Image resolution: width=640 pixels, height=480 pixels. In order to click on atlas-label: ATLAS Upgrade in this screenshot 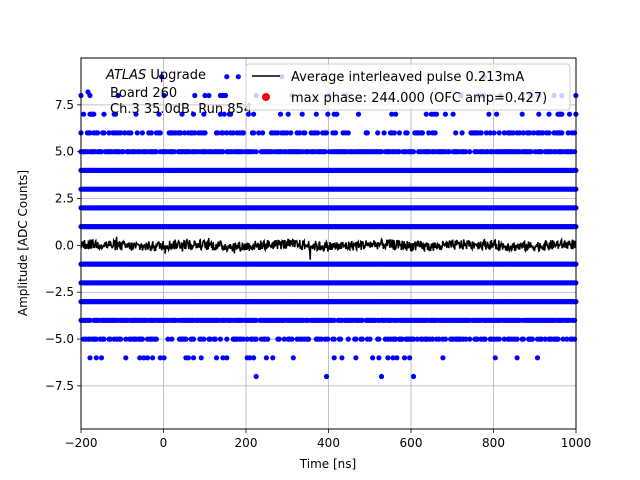, I will do `click(155, 75)`.